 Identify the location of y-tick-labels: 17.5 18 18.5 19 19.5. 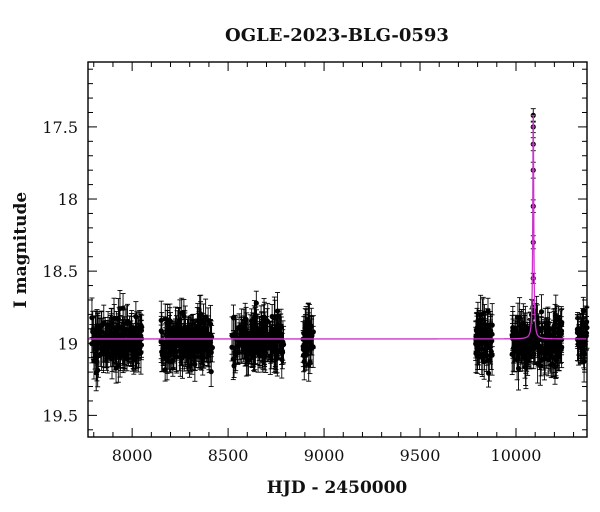
(60, 271).